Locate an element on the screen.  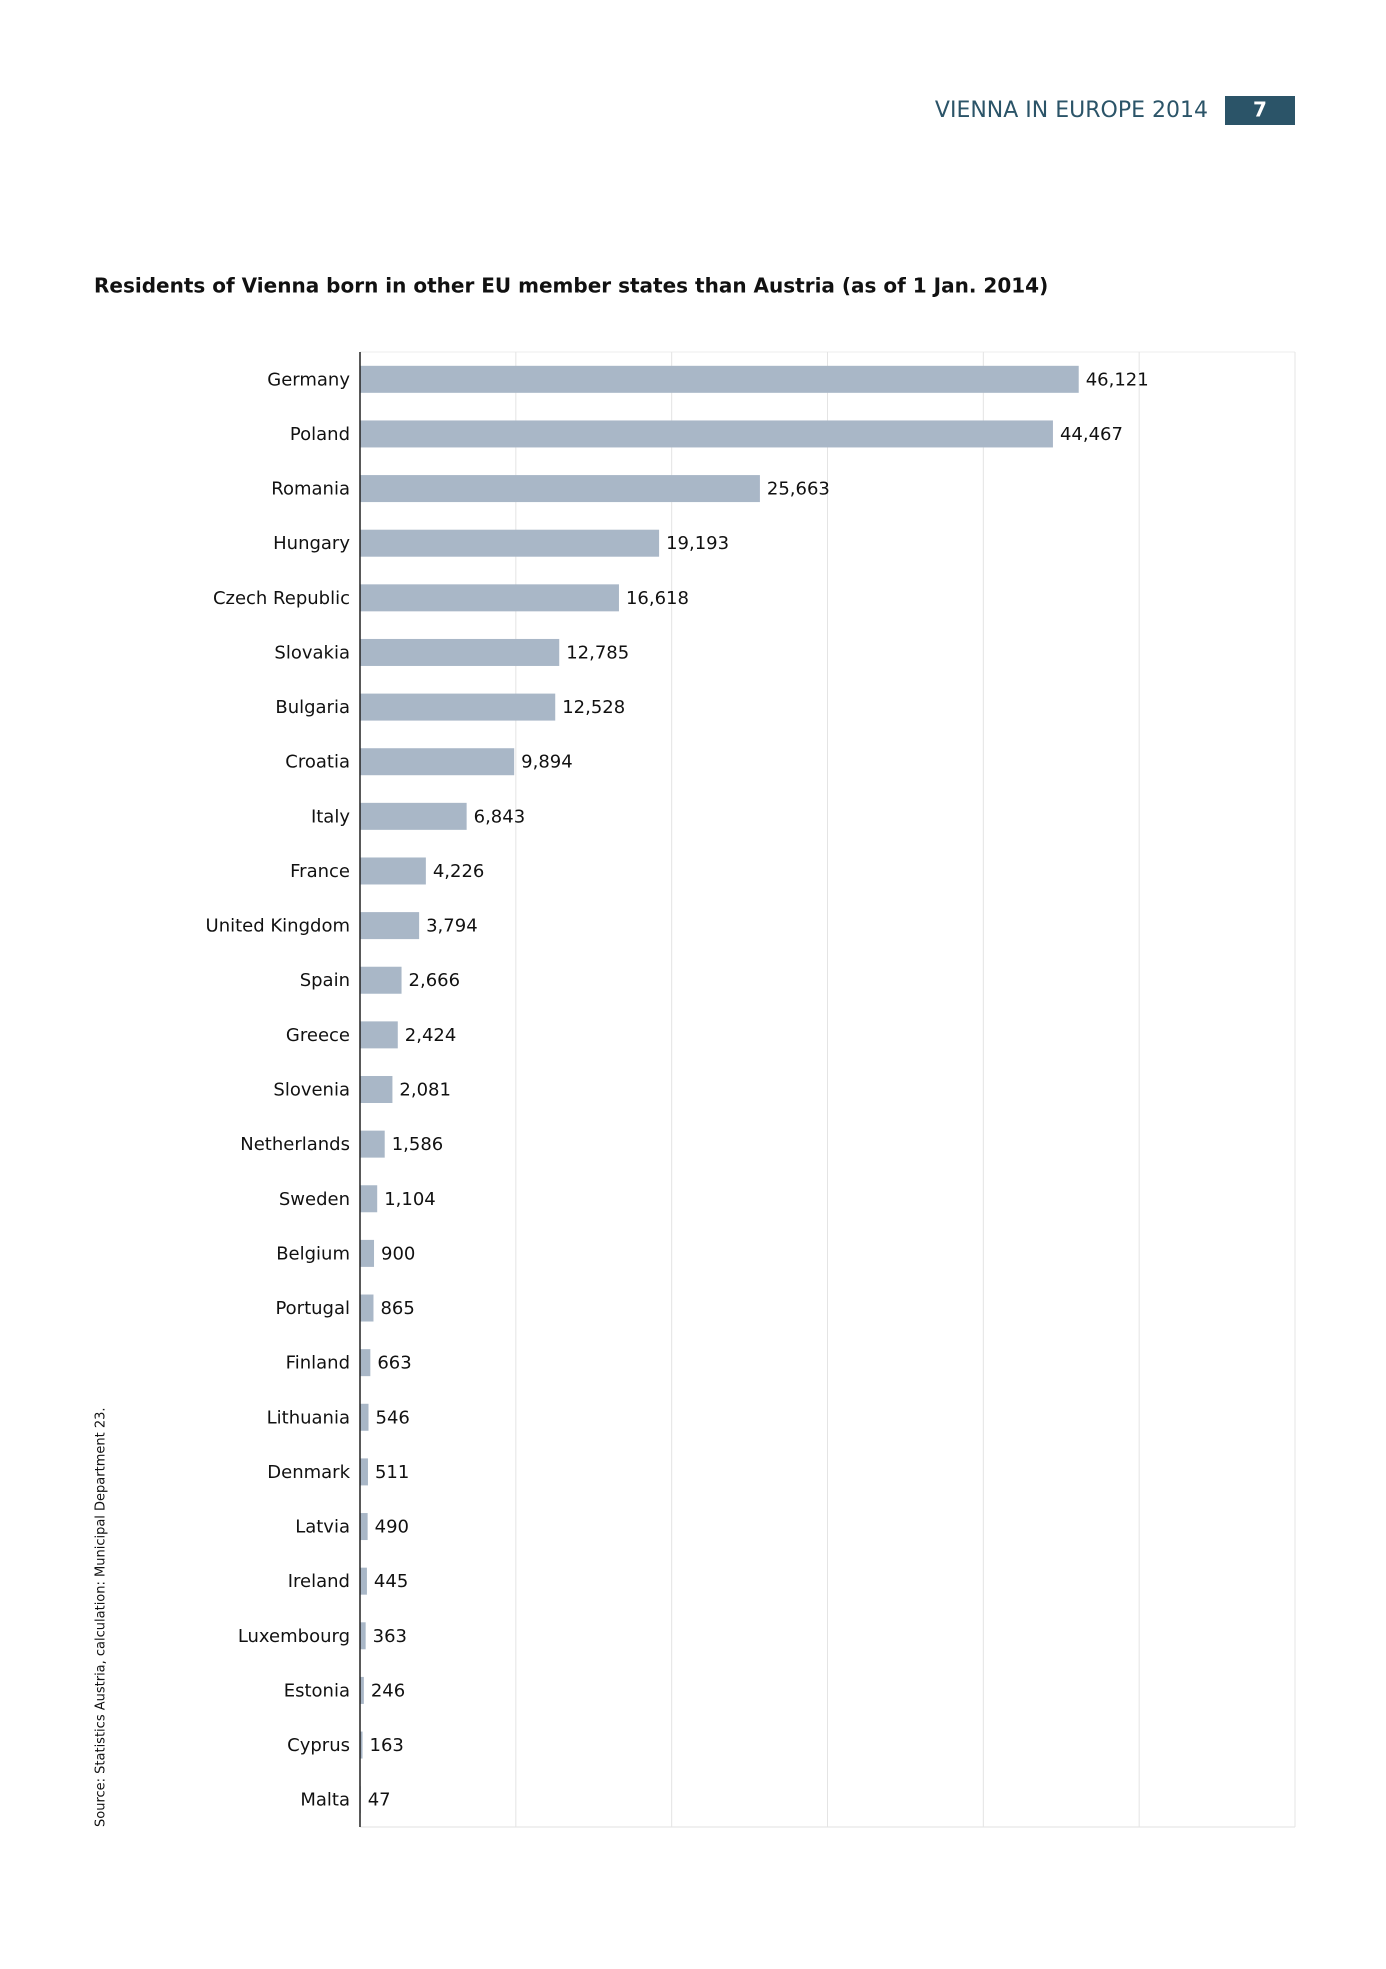
category-label: Estonia is located at coordinates (317, 1690).